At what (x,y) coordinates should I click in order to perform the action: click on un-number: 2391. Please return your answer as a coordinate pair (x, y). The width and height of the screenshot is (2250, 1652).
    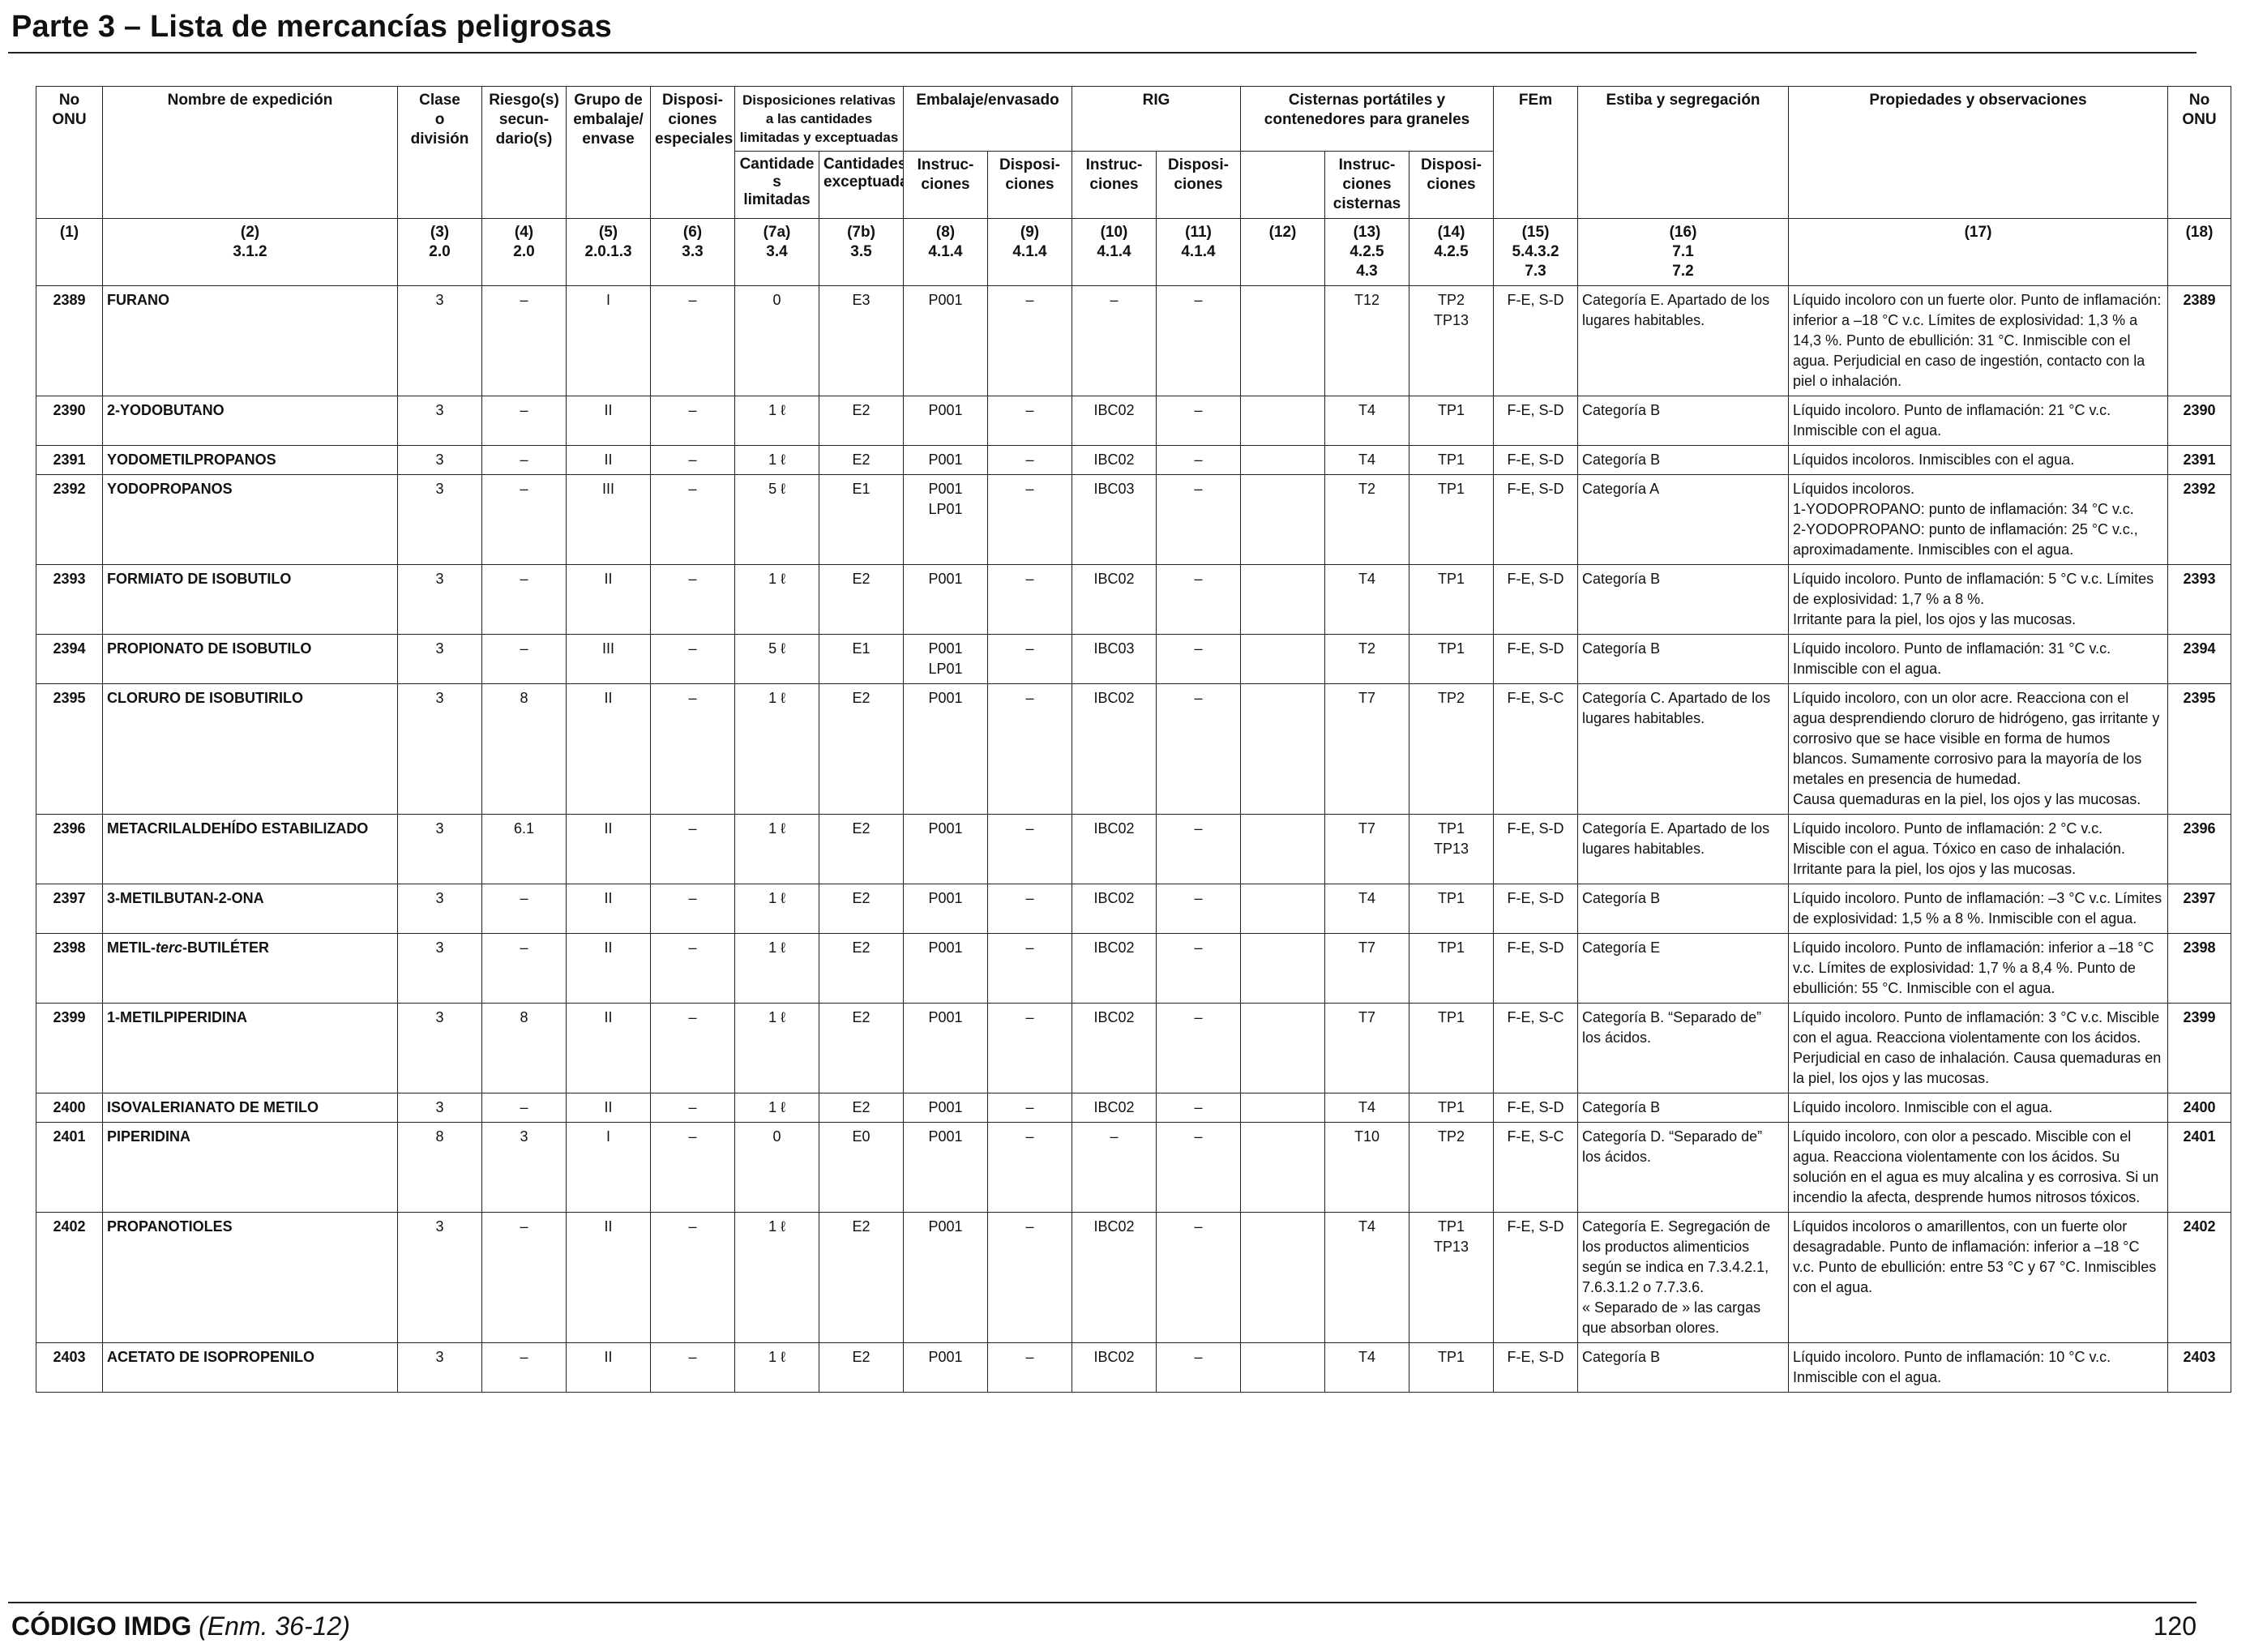
    Looking at the image, I should click on (69, 460).